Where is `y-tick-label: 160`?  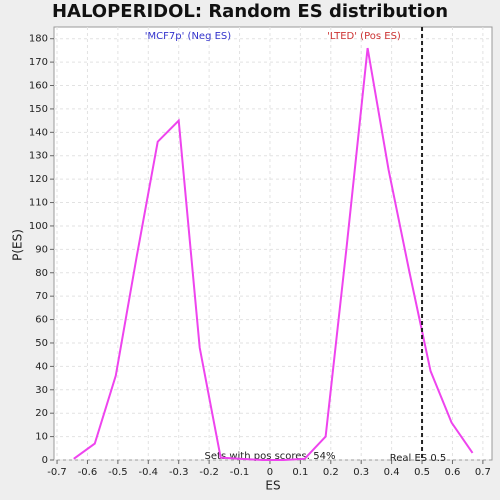 y-tick-label: 160 is located at coordinates (38, 86).